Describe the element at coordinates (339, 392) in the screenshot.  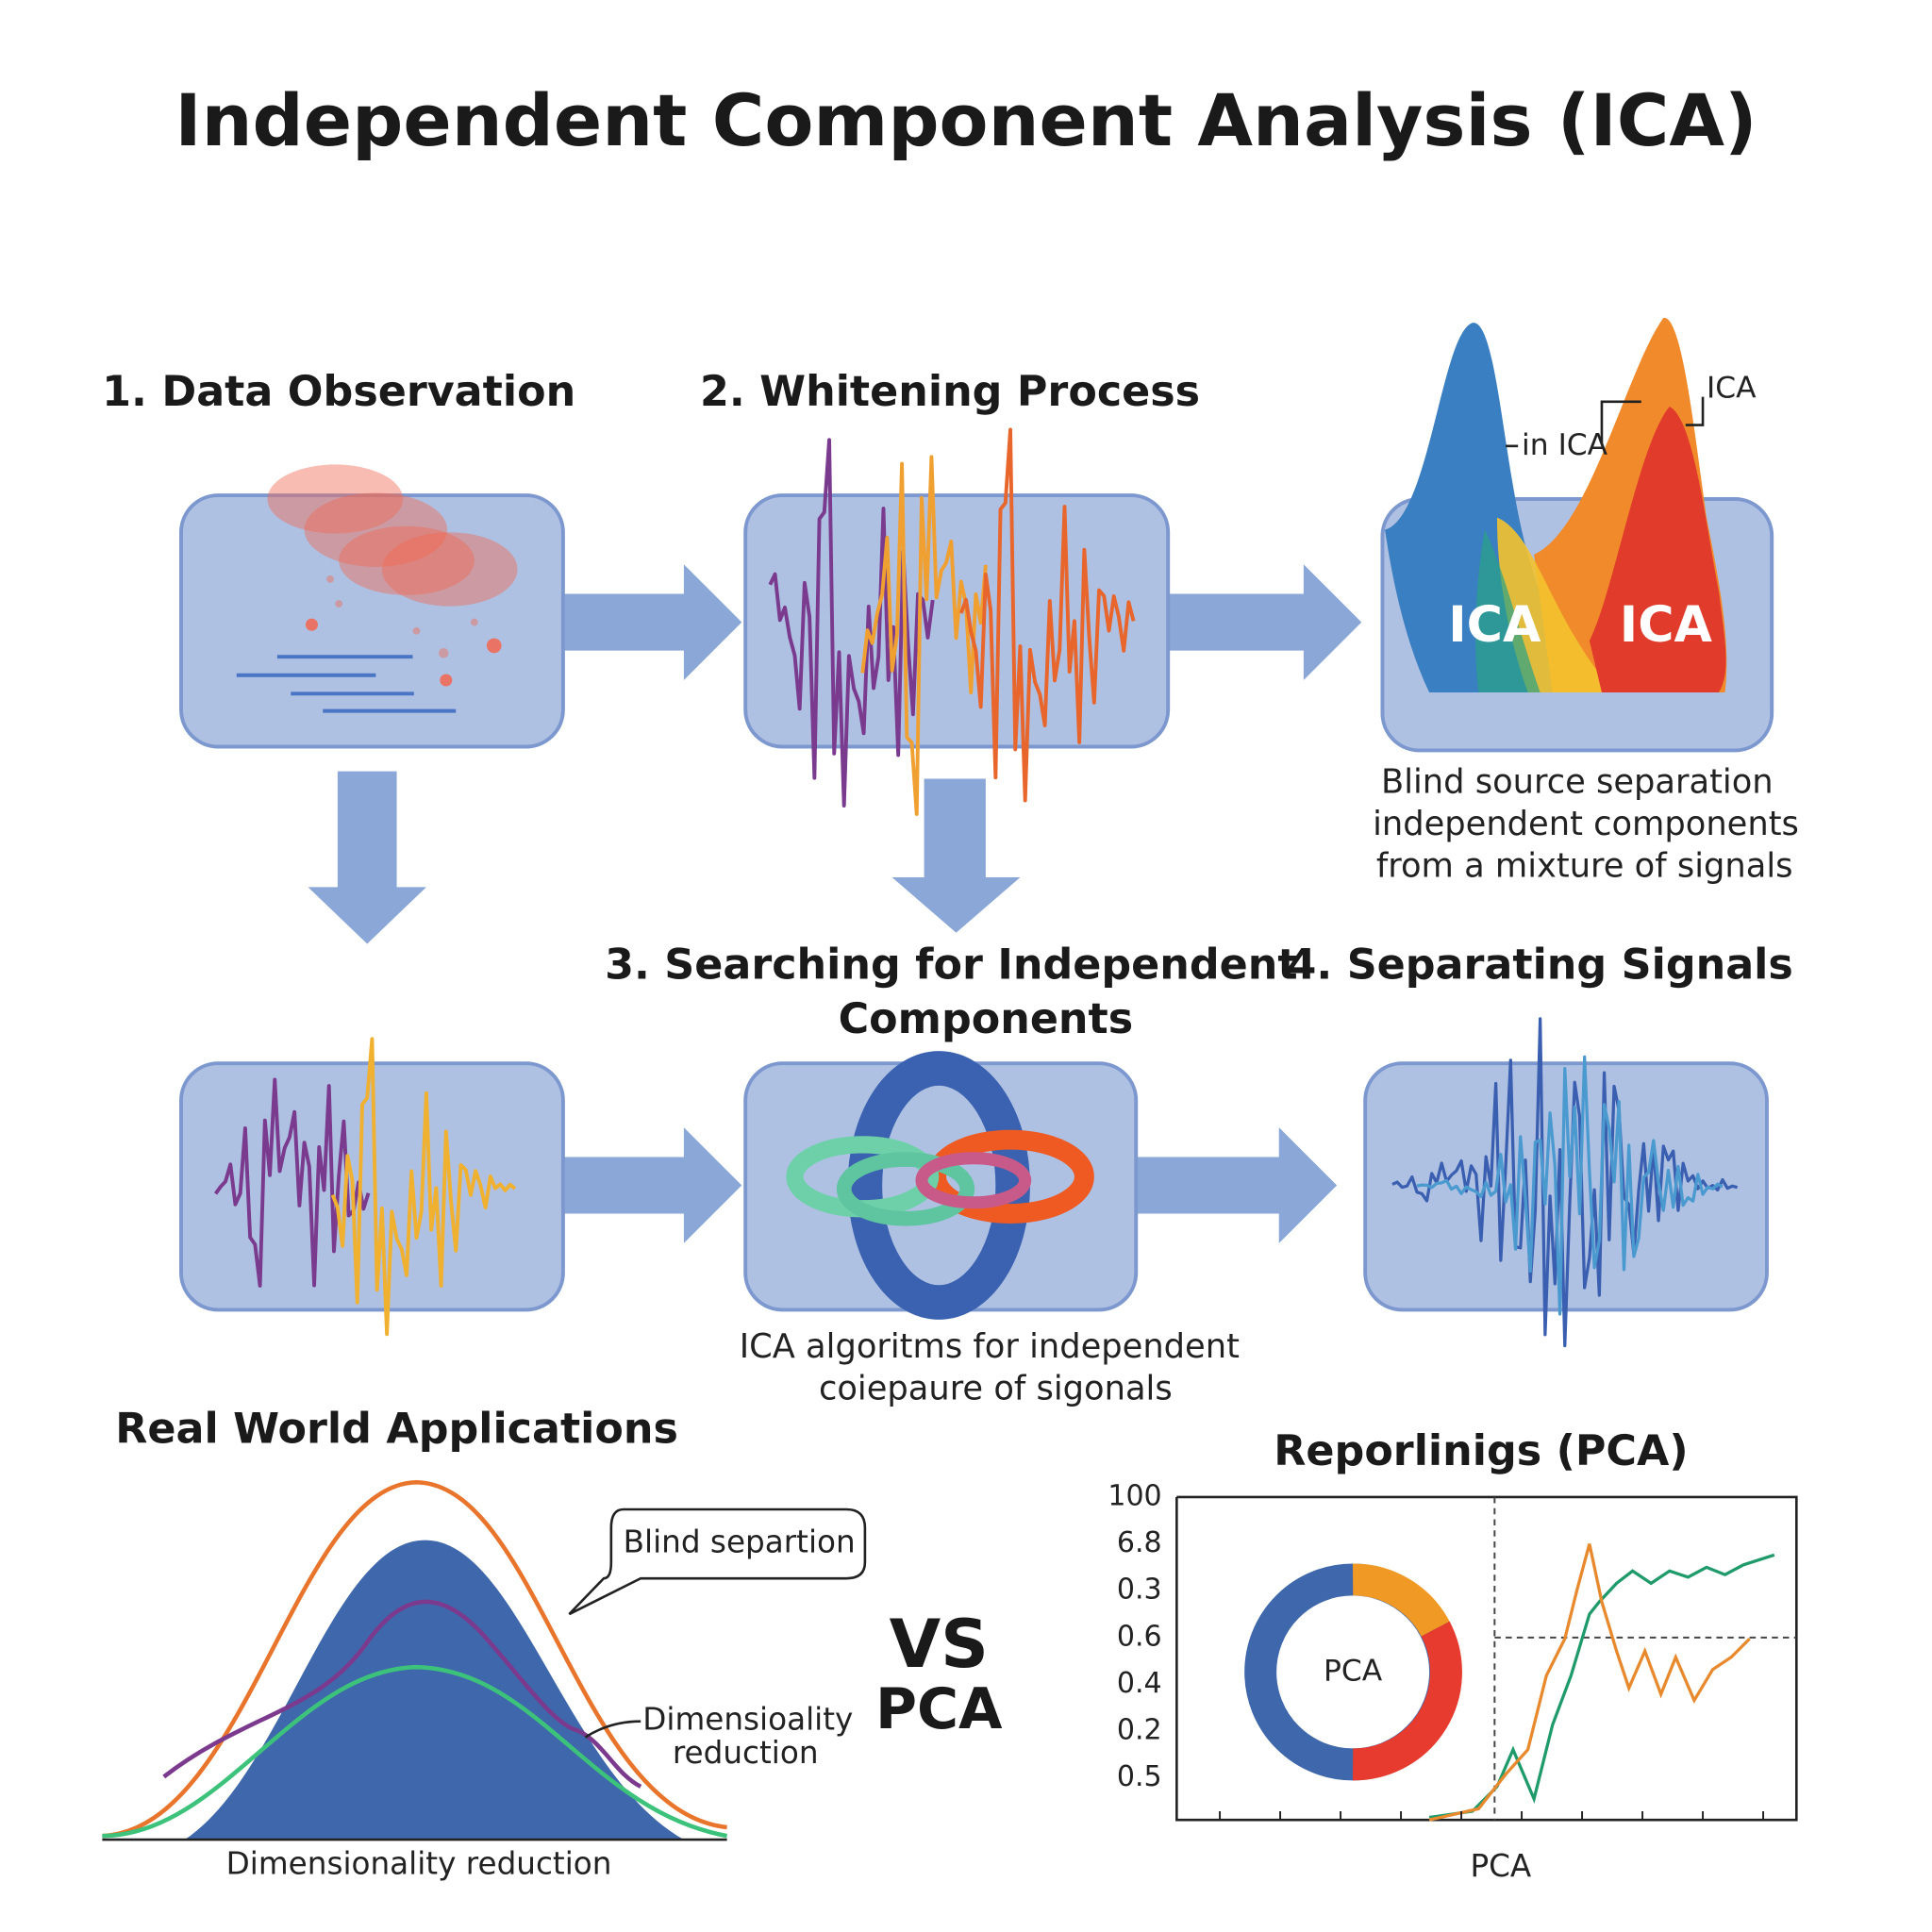
I see `step-heading: 1. Data Observation` at that location.